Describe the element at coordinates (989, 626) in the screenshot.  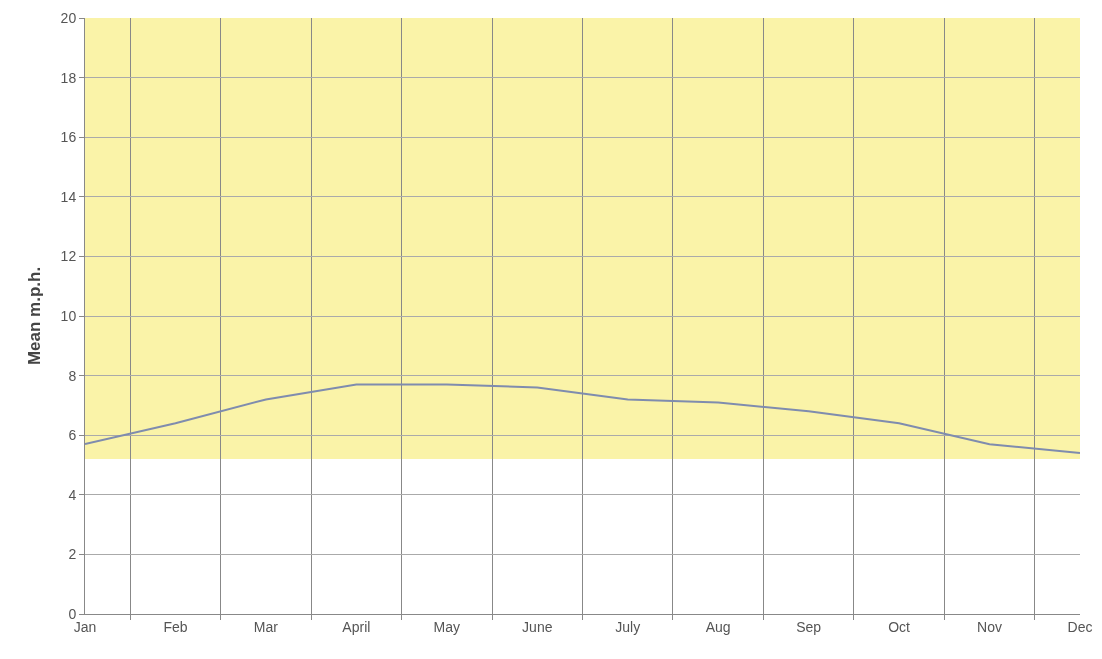
I see `x-tick-label: Nov` at that location.